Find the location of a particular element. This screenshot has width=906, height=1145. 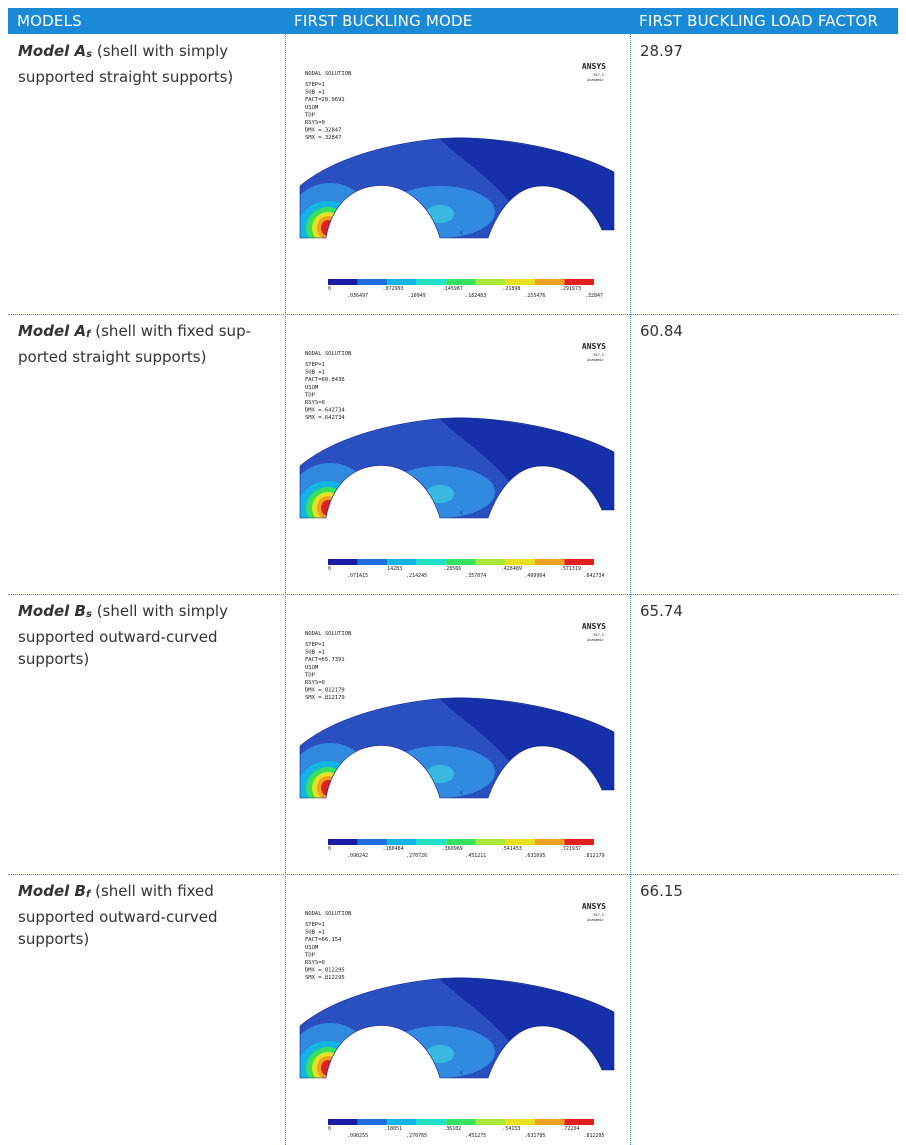

header-cell: FIRST BUCKLING LOAD FACTOR is located at coordinates (764, 21).